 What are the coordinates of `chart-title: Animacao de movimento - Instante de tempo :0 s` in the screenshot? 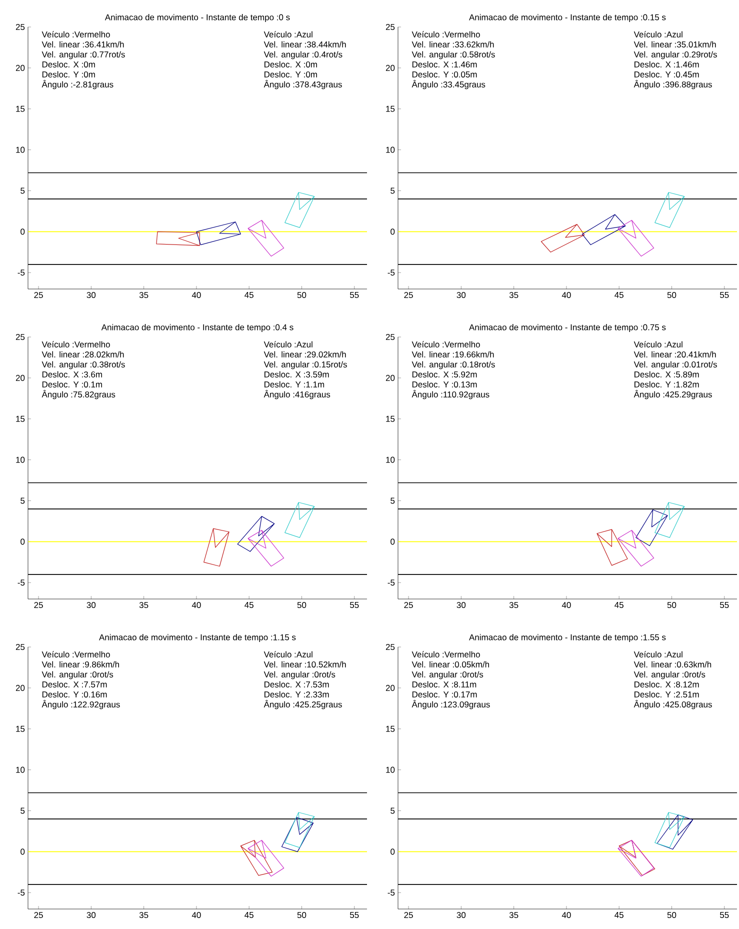 It's located at (197, 18).